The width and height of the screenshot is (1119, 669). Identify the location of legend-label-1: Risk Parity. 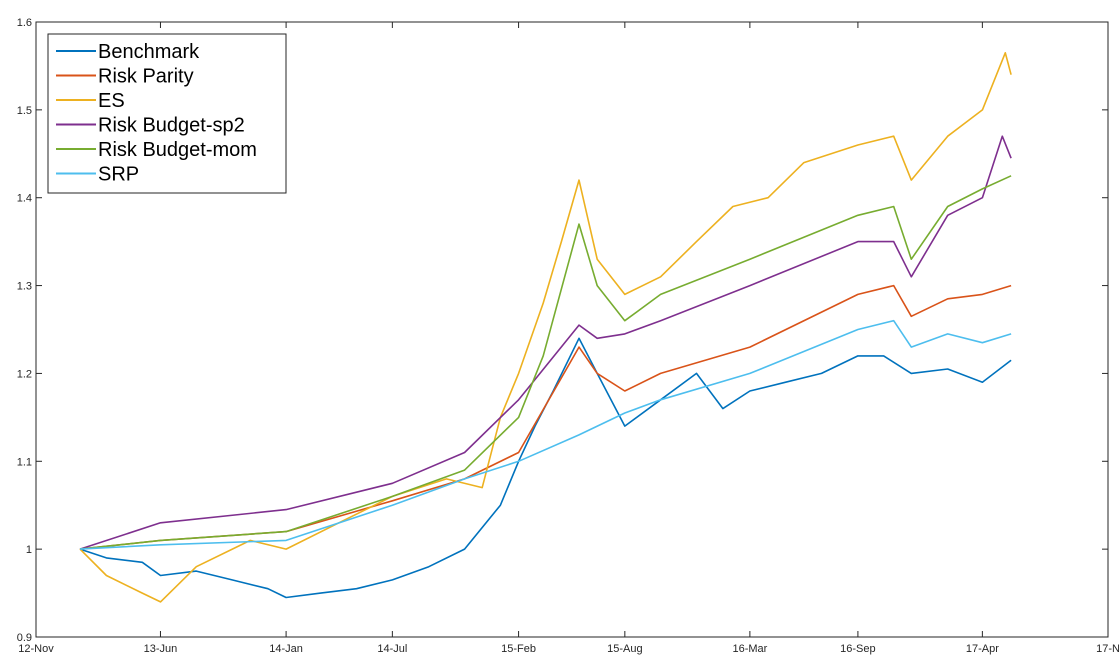
(146, 77).